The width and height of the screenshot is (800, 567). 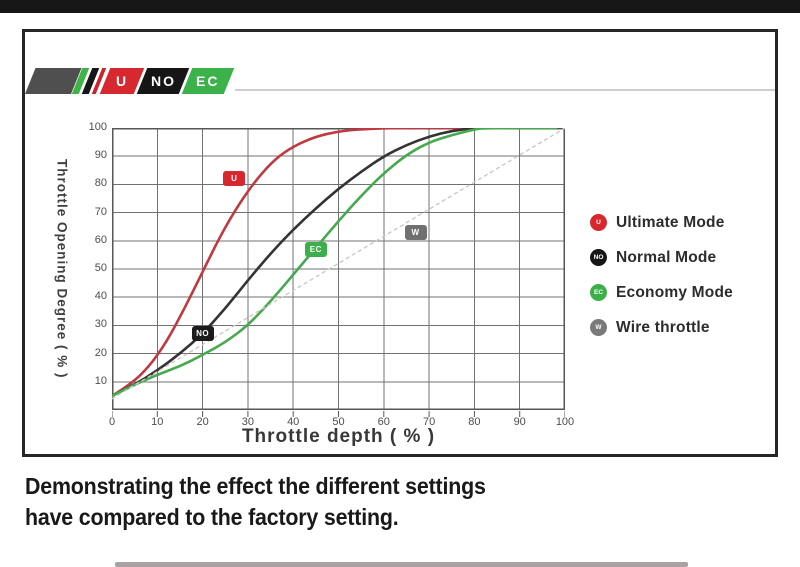 What do you see at coordinates (100, 211) in the screenshot?
I see `y-tick-label: 70` at bounding box center [100, 211].